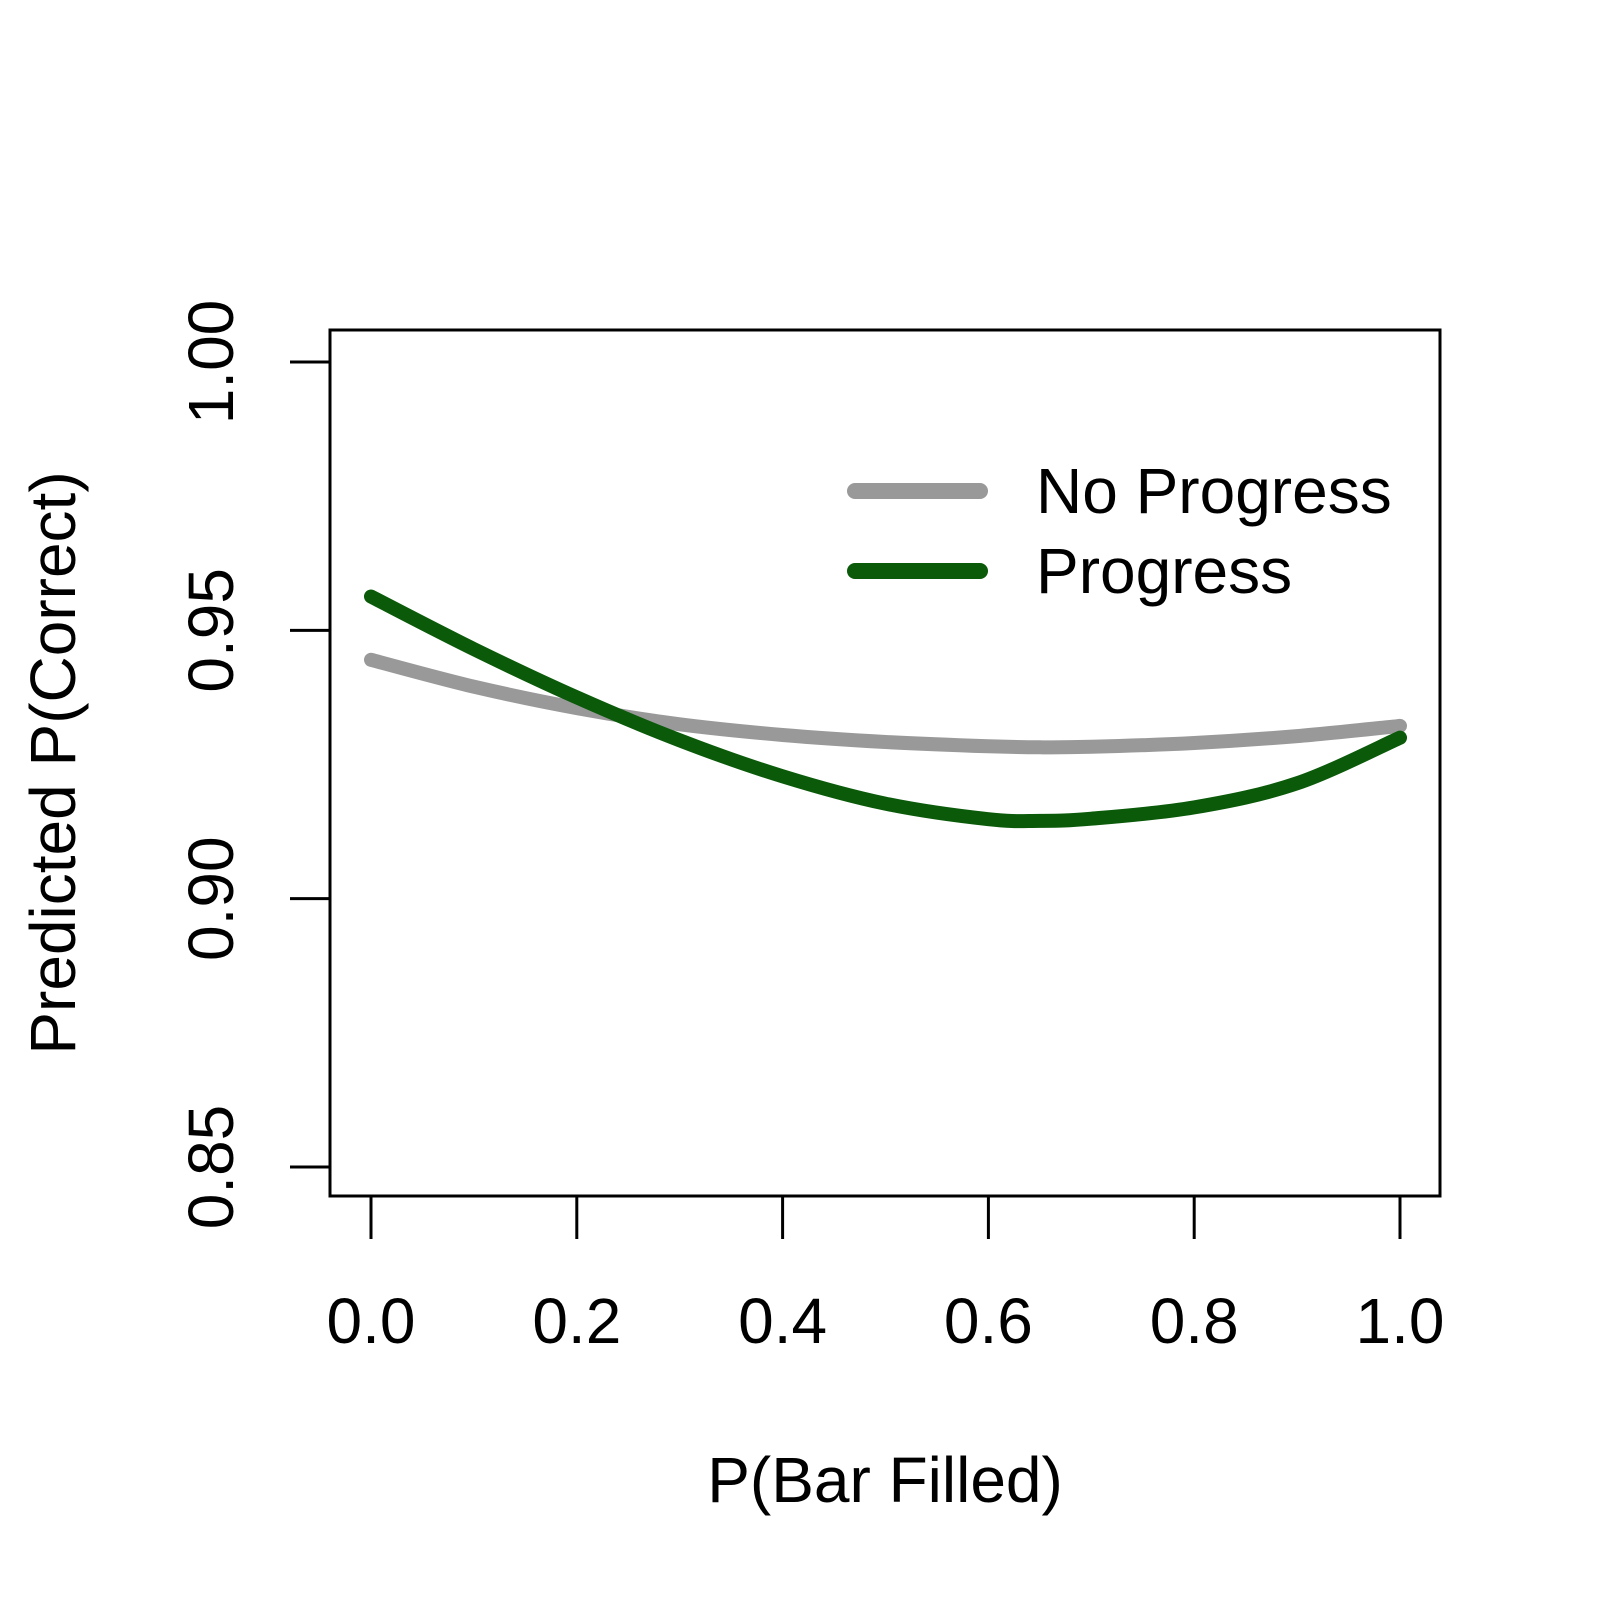 The width and height of the screenshot is (1600, 1600). What do you see at coordinates (885, 703) in the screenshot?
I see `series-line-no-progress` at bounding box center [885, 703].